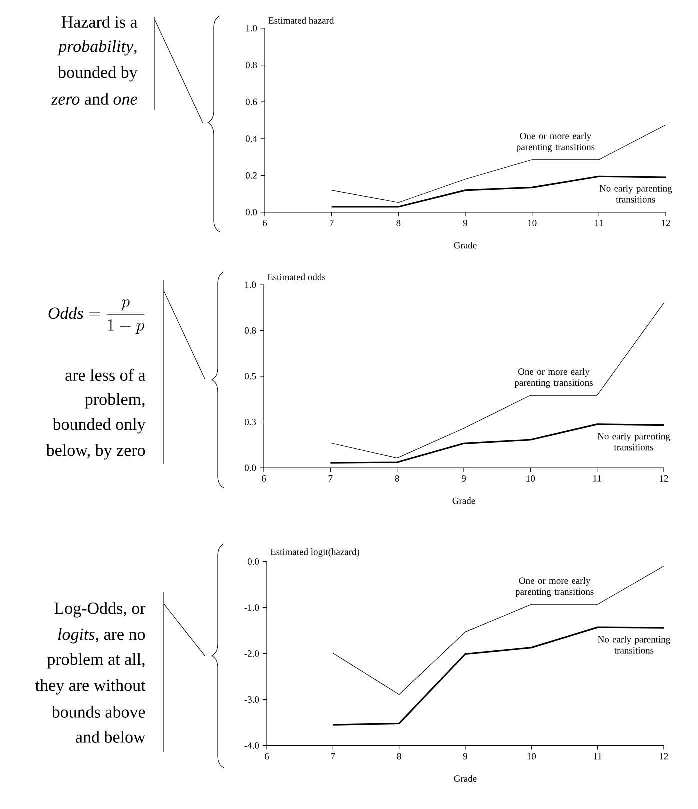 The height and width of the screenshot is (809, 698). Describe the element at coordinates (250, 422) in the screenshot. I see `y-tick-label: 0.3` at that location.